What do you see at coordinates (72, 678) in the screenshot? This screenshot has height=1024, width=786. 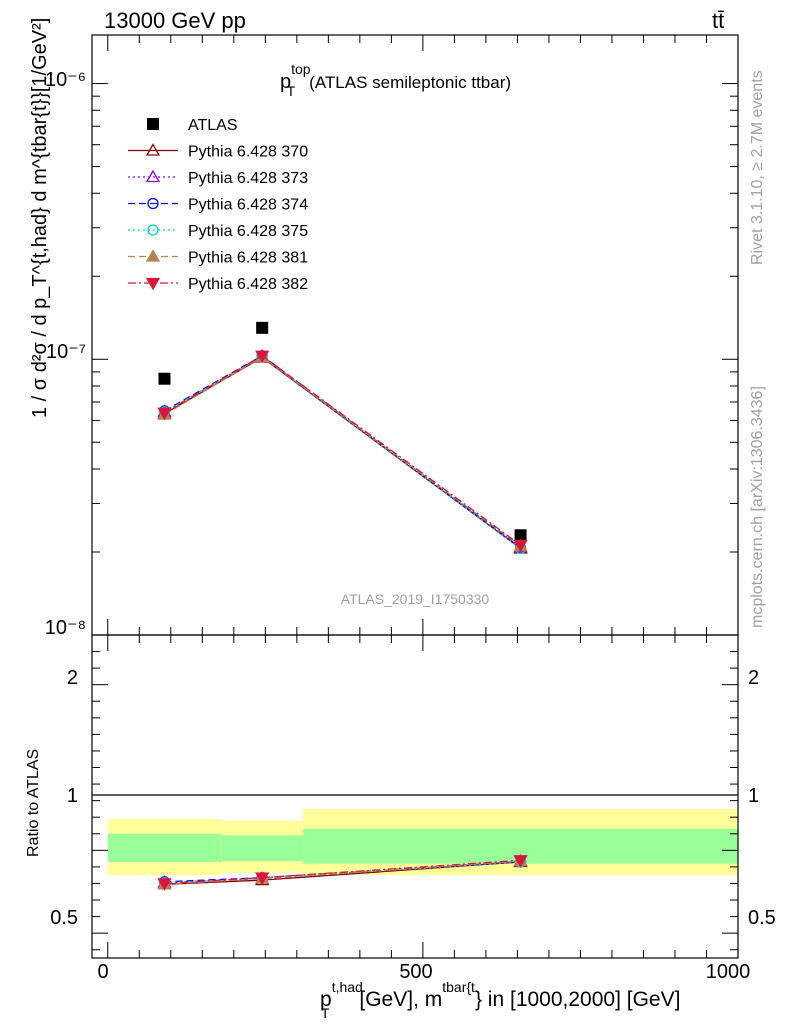 I see `ratio-y-tick-label-2: 2` at bounding box center [72, 678].